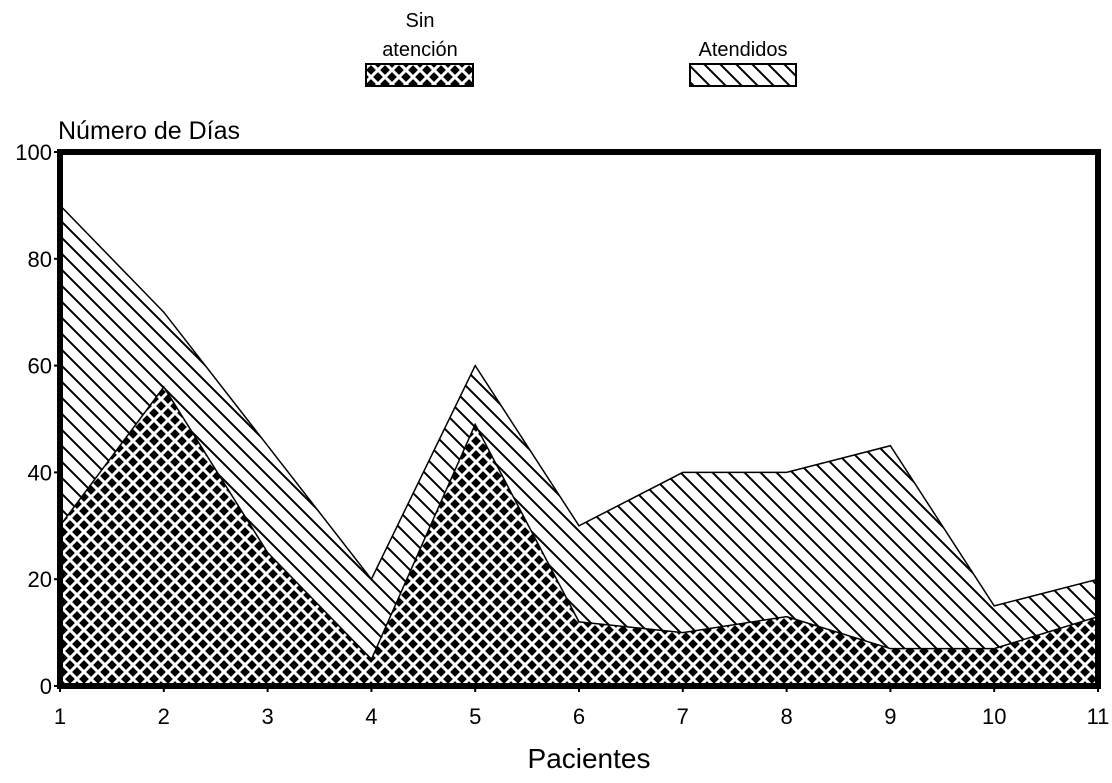 The image size is (1112, 783). Describe the element at coordinates (267, 716) in the screenshot. I see `x-tick-label: 3` at that location.